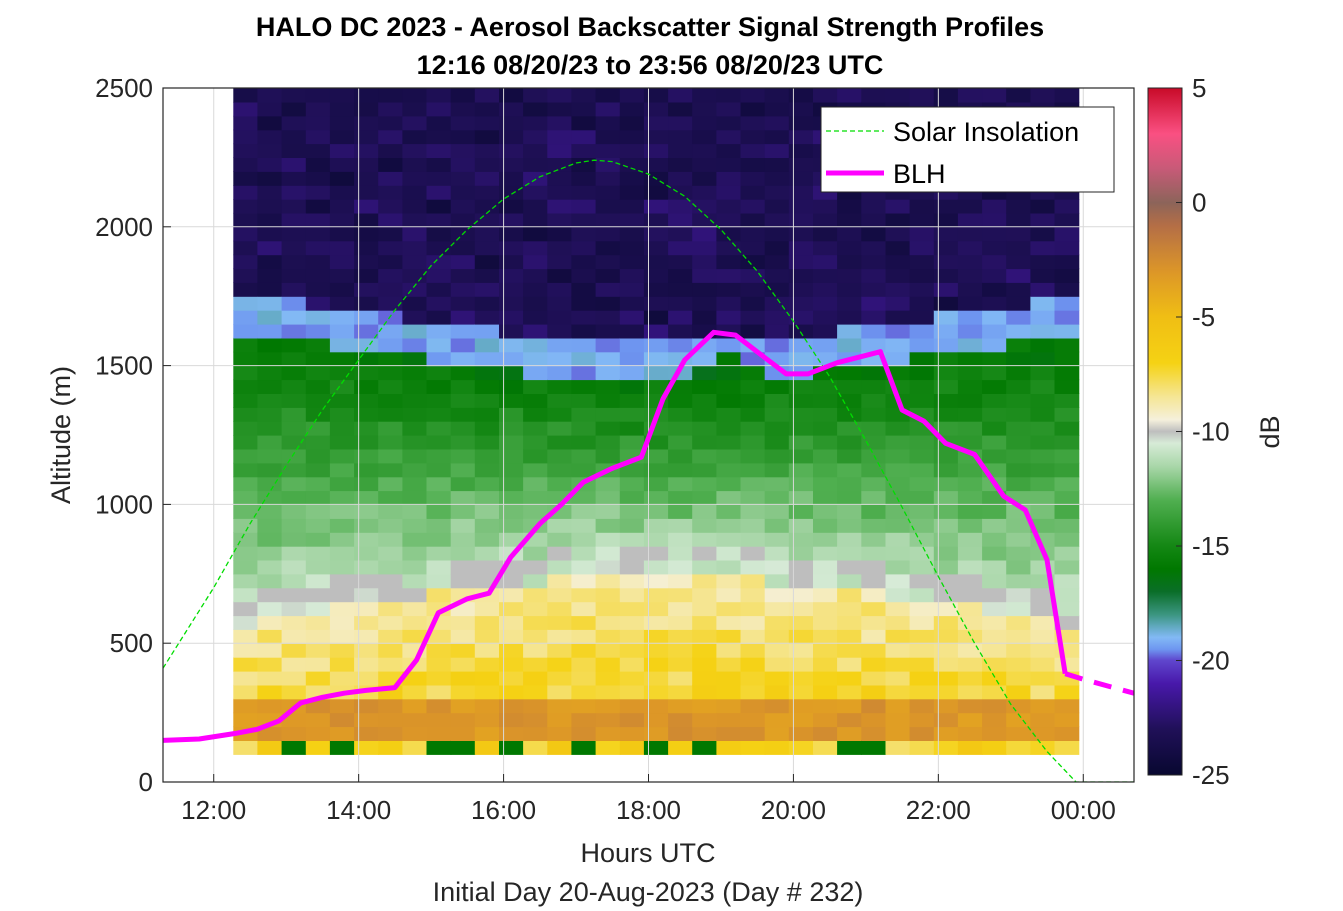  What do you see at coordinates (124, 366) in the screenshot?
I see `y-tick-label: 1500` at bounding box center [124, 366].